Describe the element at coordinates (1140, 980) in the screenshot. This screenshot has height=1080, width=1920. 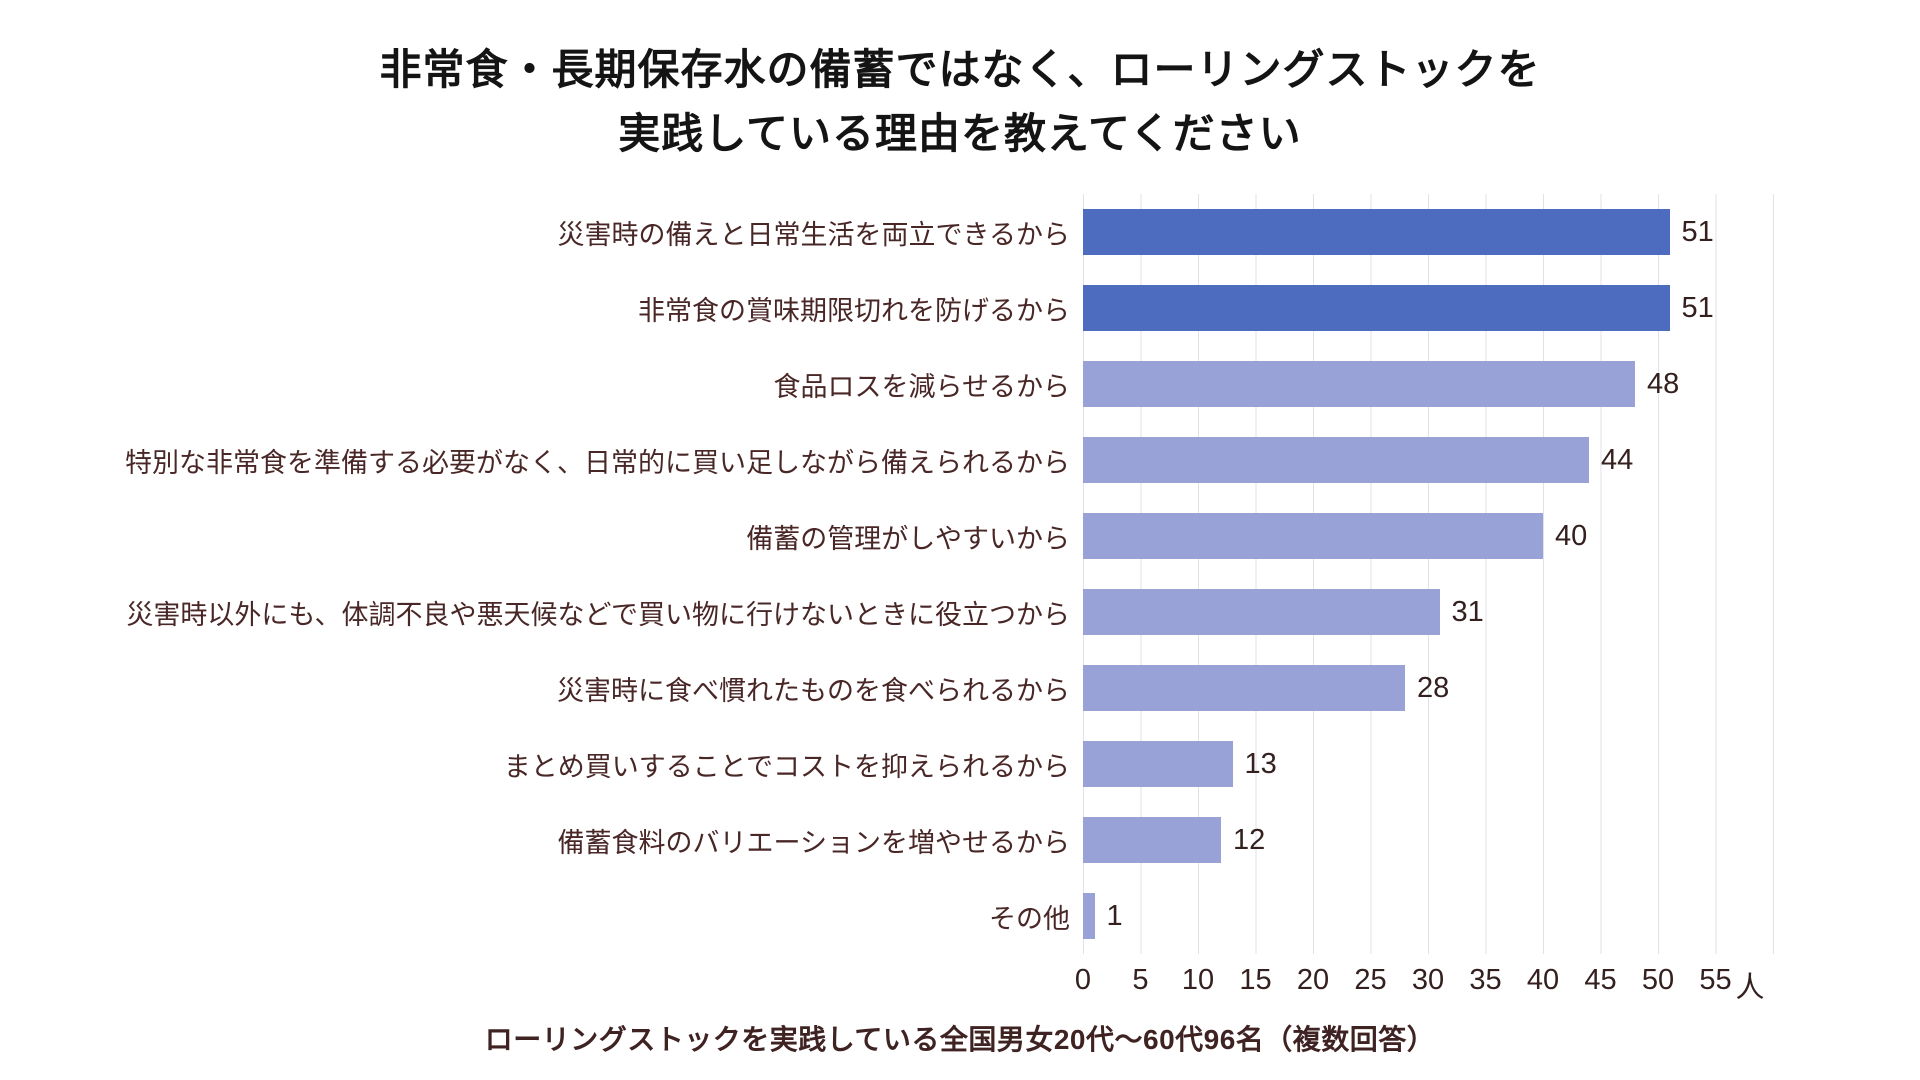
I see `x-tick-label: 5` at that location.